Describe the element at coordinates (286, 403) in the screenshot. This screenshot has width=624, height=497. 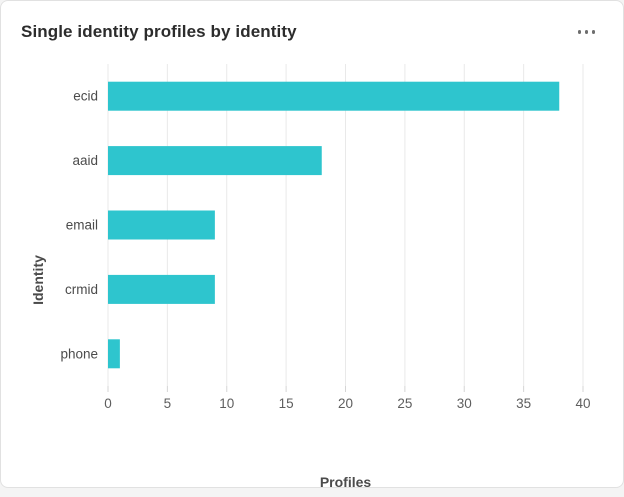
I see `x-tick-label-15: 15` at that location.